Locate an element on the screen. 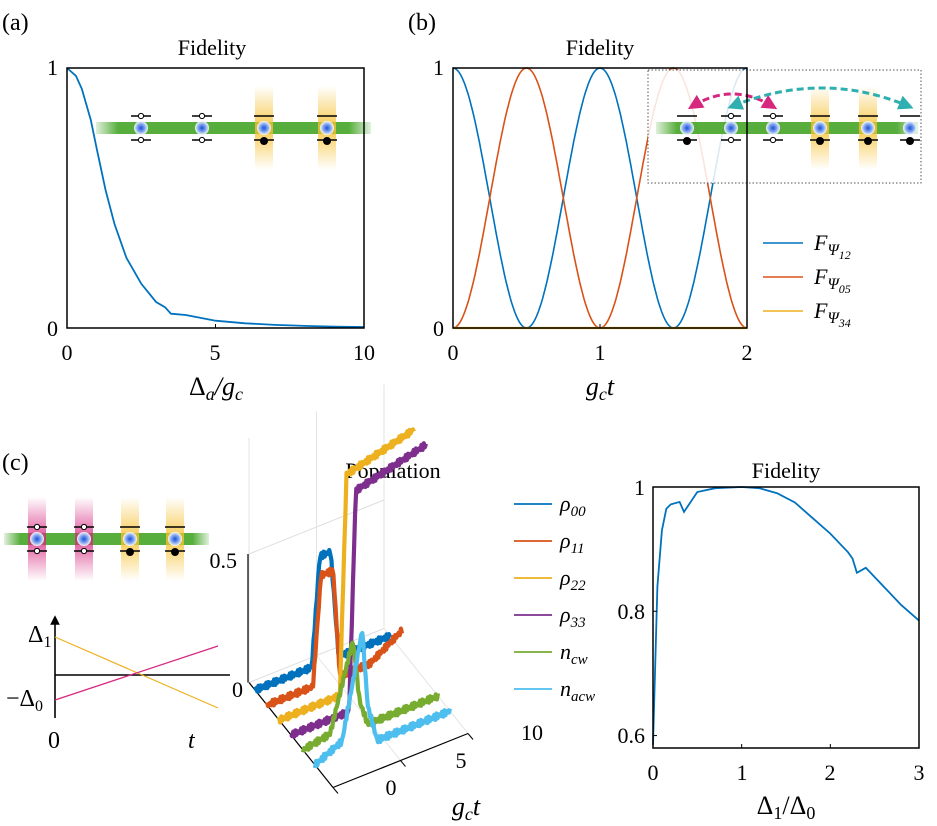 The image size is (937, 826). population-ztick-0.5: 0.5 is located at coordinates (224, 560).